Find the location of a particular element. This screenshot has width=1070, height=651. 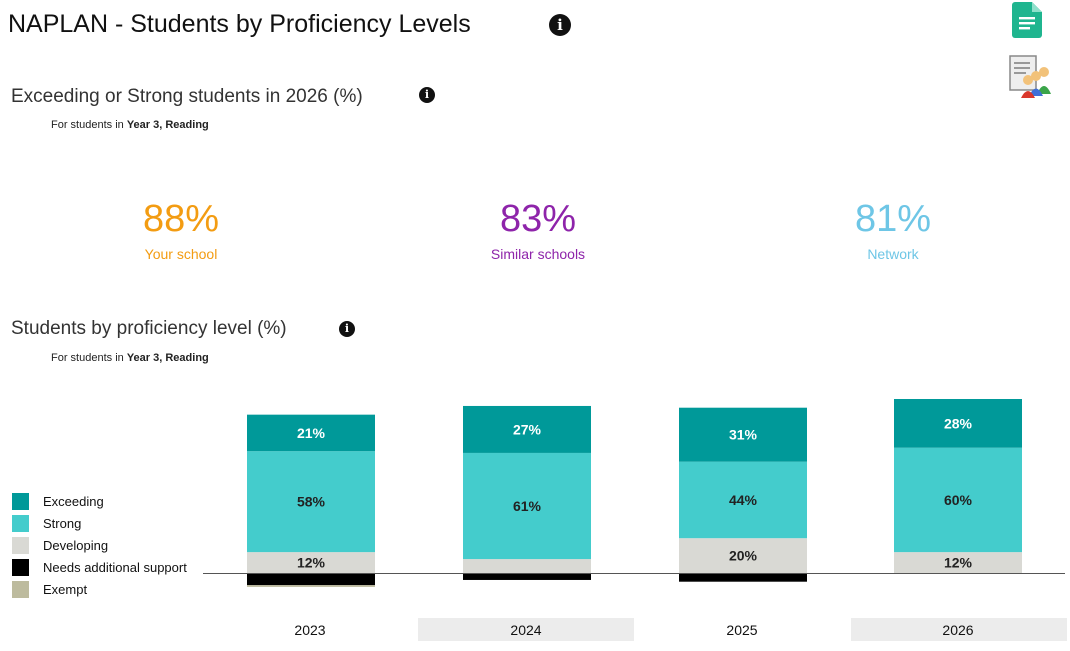

bar-segment-strong-2025 is located at coordinates (743, 500).